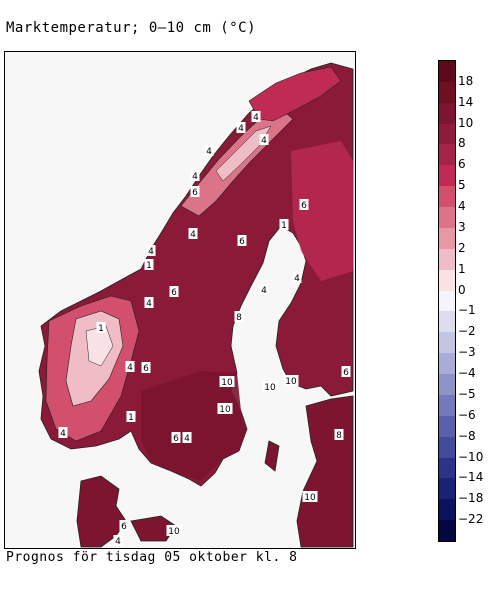  Describe the element at coordinates (466, 80) in the screenshot. I see `legend-label: 18` at that location.